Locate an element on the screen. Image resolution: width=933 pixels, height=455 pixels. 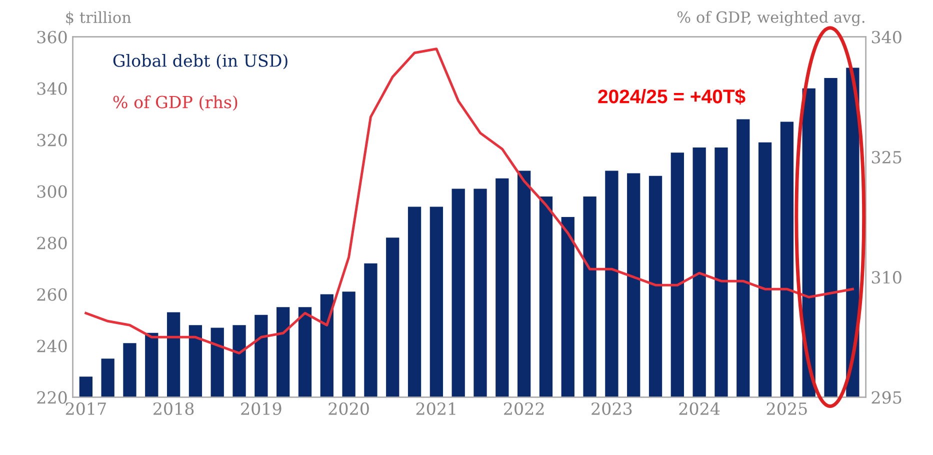
y-tick-label: 360 is located at coordinates (52, 37).